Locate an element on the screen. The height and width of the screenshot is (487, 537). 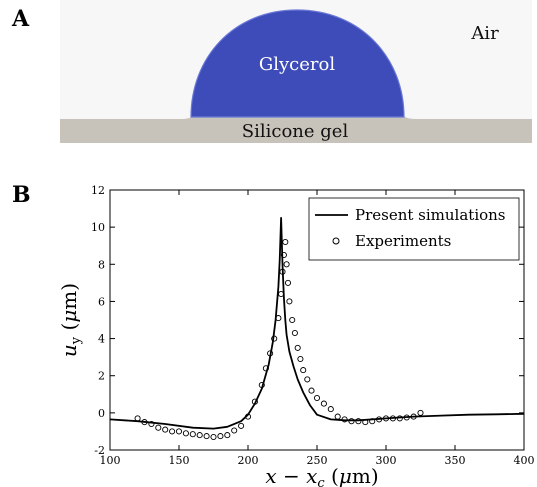
y-tick-label: 0 is located at coordinates (101, 413).